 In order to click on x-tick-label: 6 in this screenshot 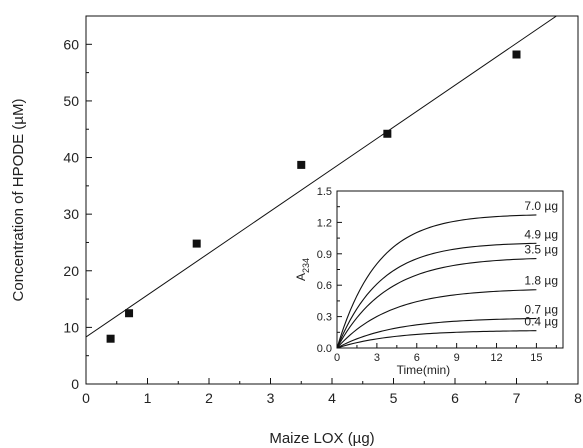, I will do `click(455, 398)`.